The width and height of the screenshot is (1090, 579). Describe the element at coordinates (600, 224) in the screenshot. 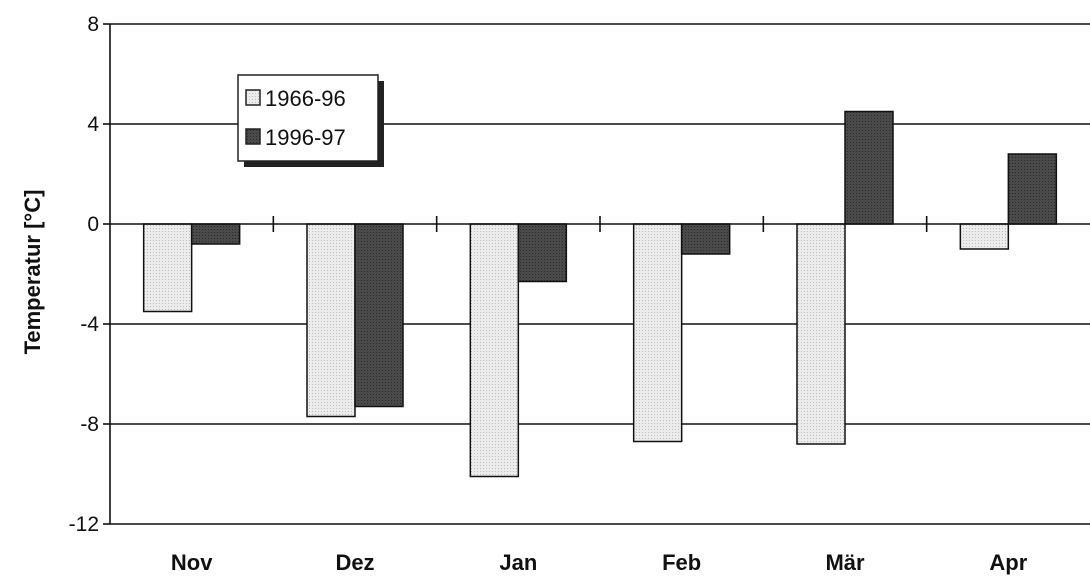

I see `zero-axis` at that location.